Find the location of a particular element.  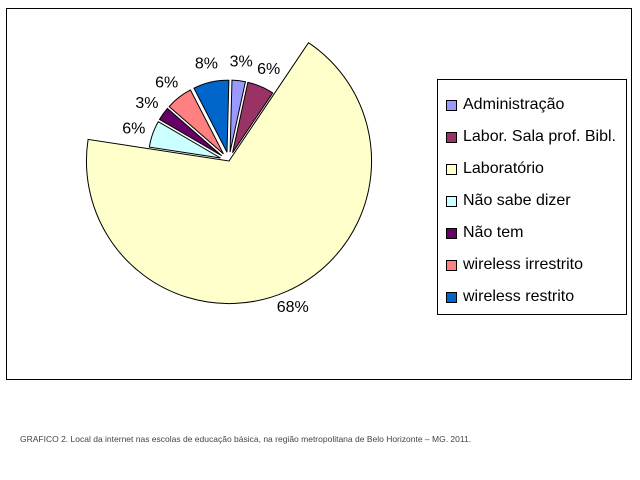

legend-label: Administração is located at coordinates (514, 104).